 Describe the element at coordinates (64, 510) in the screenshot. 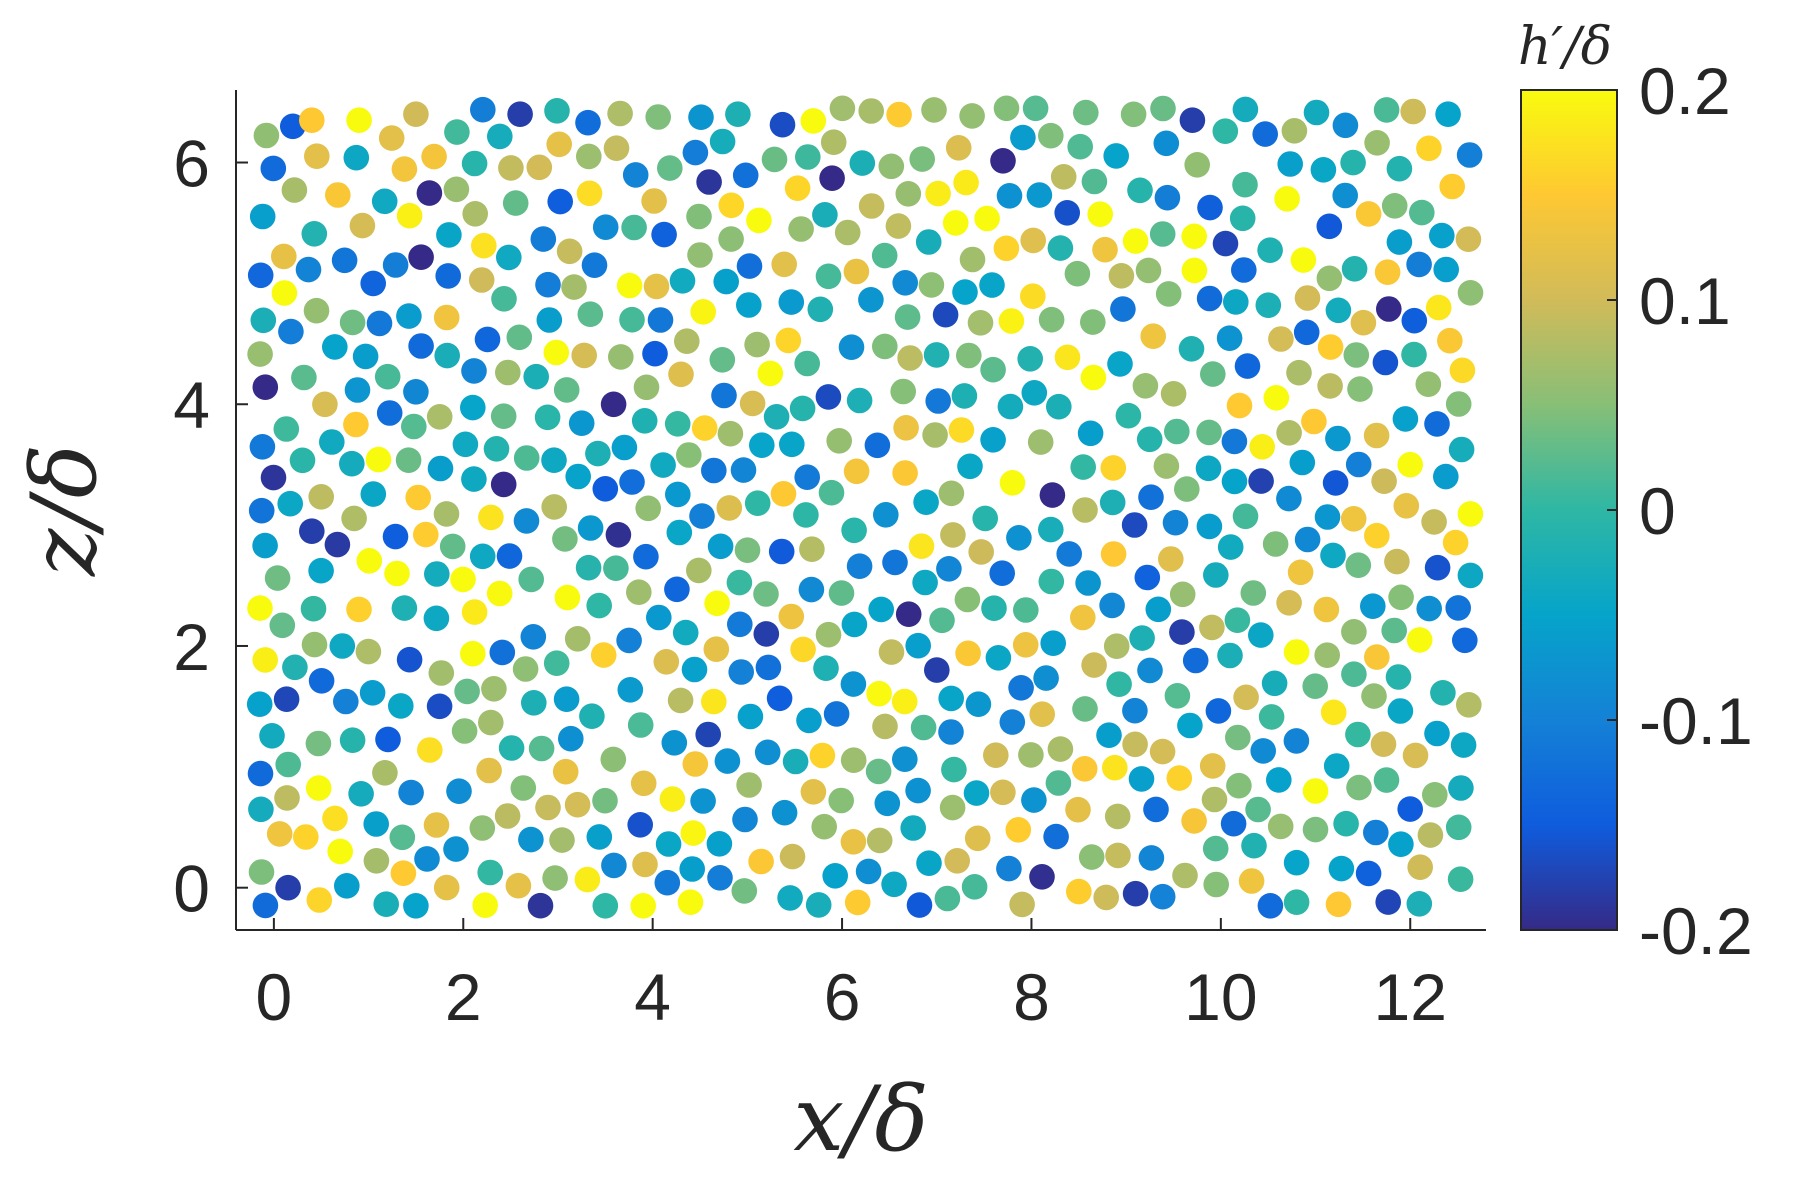

I see `y-axis-label: z/δ` at that location.